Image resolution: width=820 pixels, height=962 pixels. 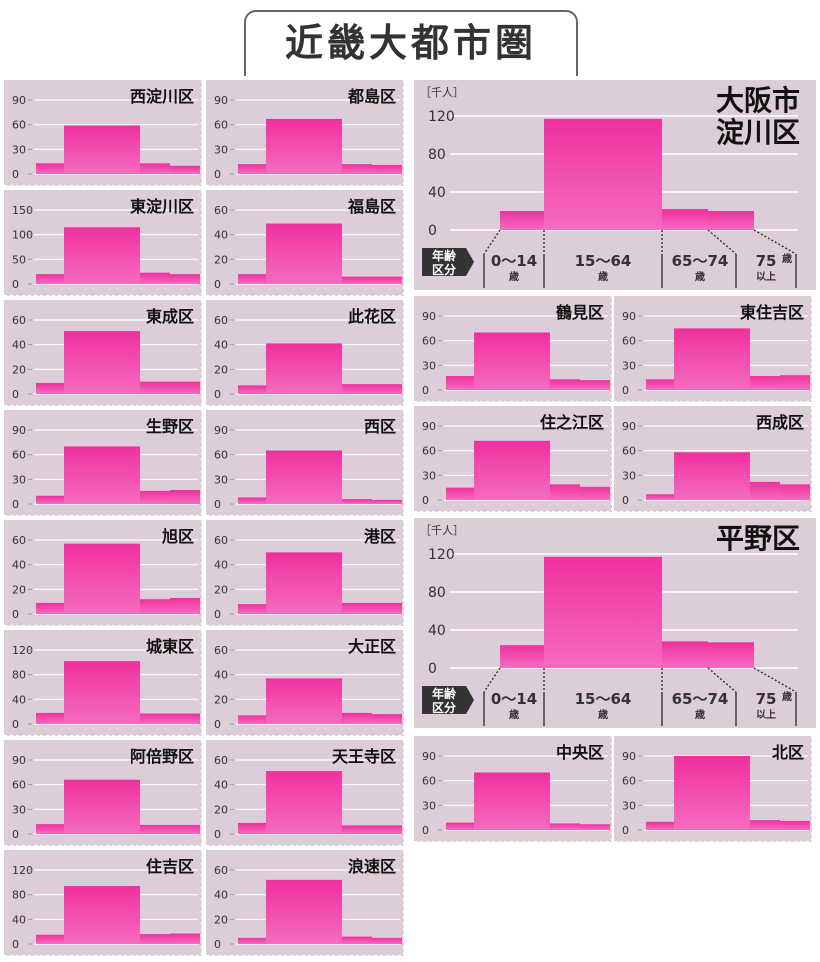 I want to click on age-badge-label: 区分, so click(x=444, y=707).